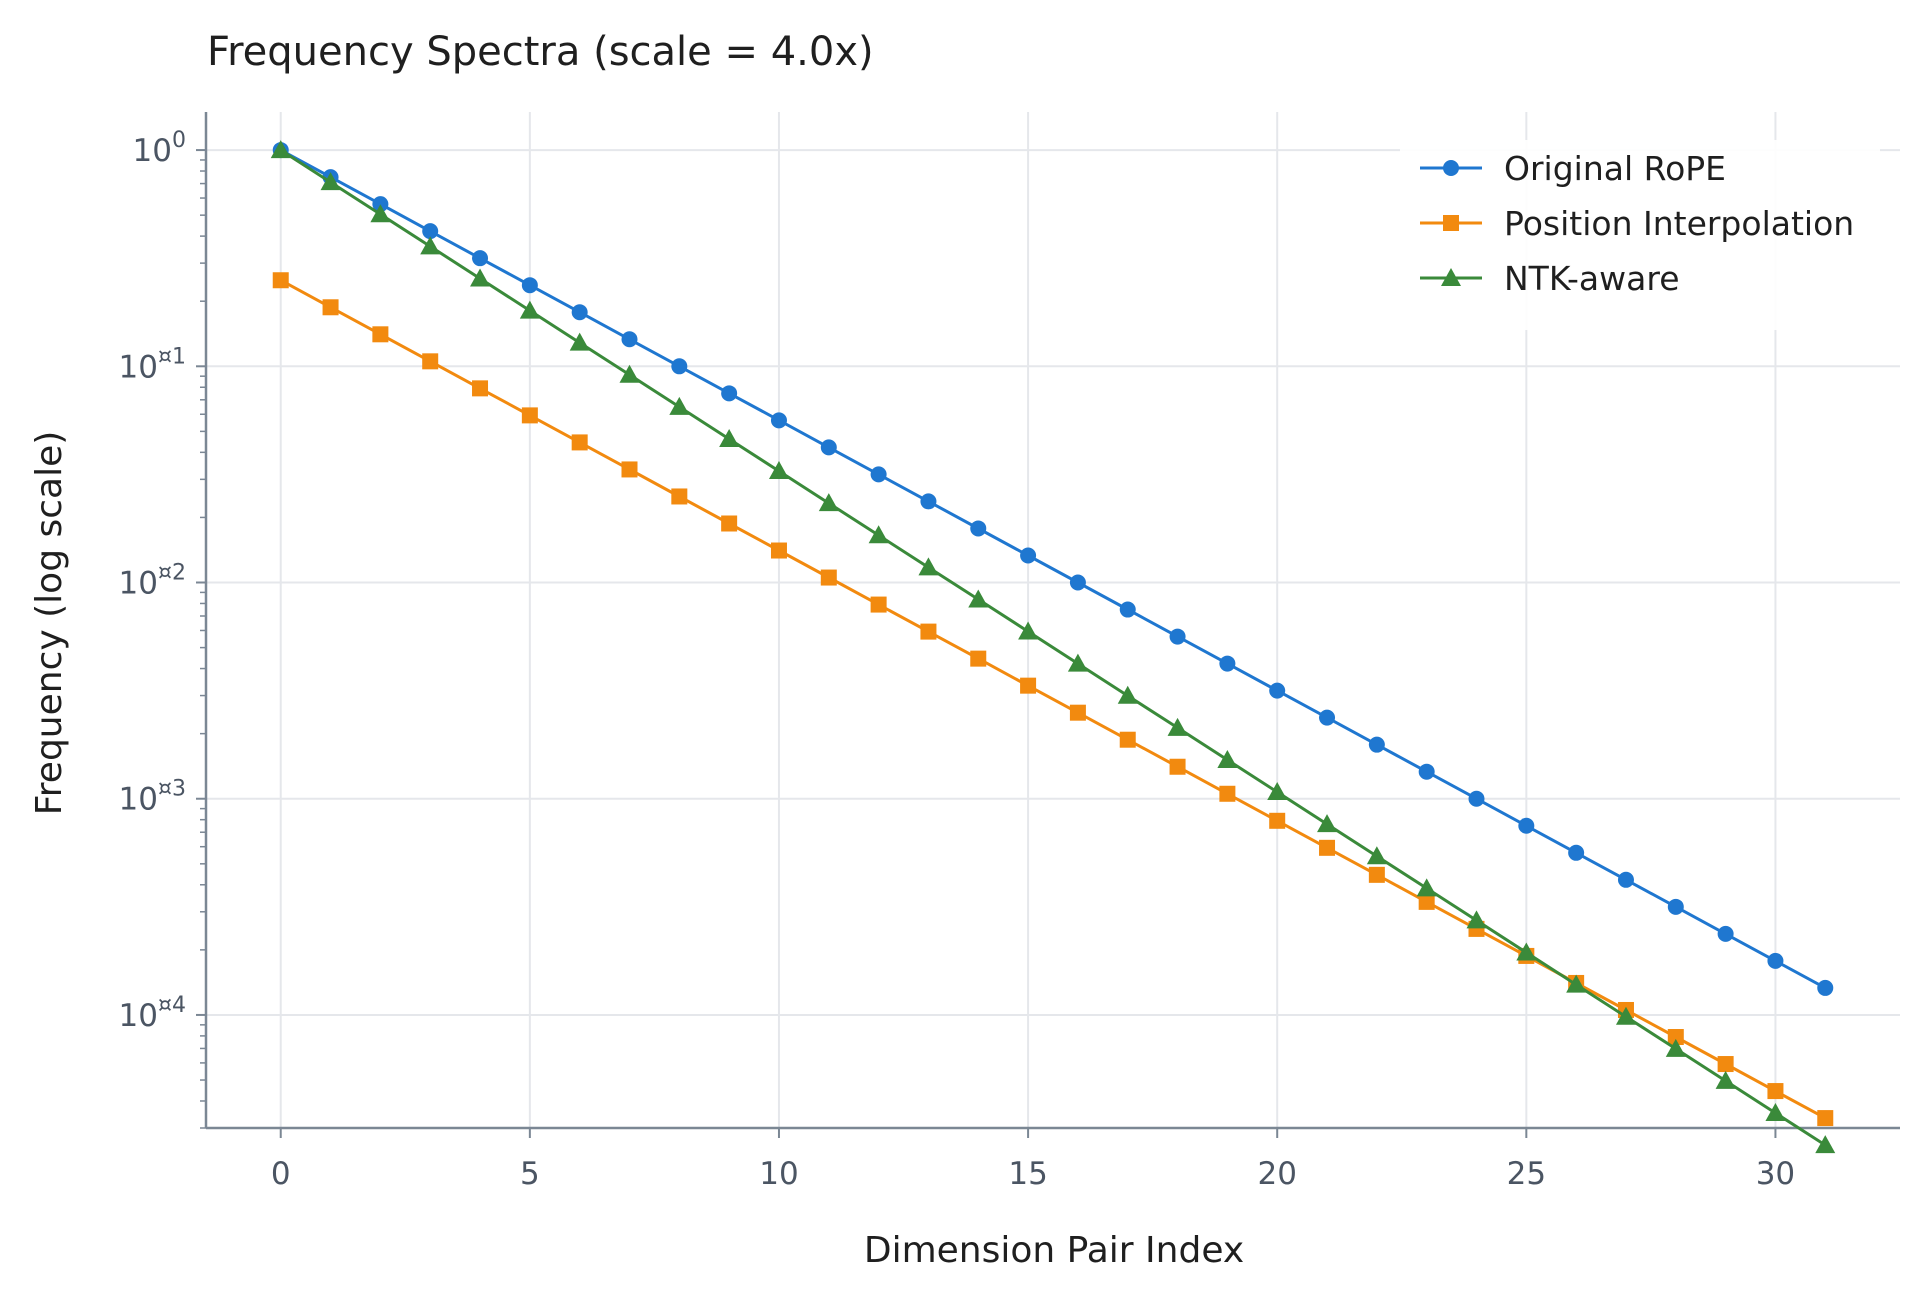 The width and height of the screenshot is (1920, 1297). Describe the element at coordinates (1679, 223) in the screenshot. I see `legend-label: Position Interpolation` at that location.